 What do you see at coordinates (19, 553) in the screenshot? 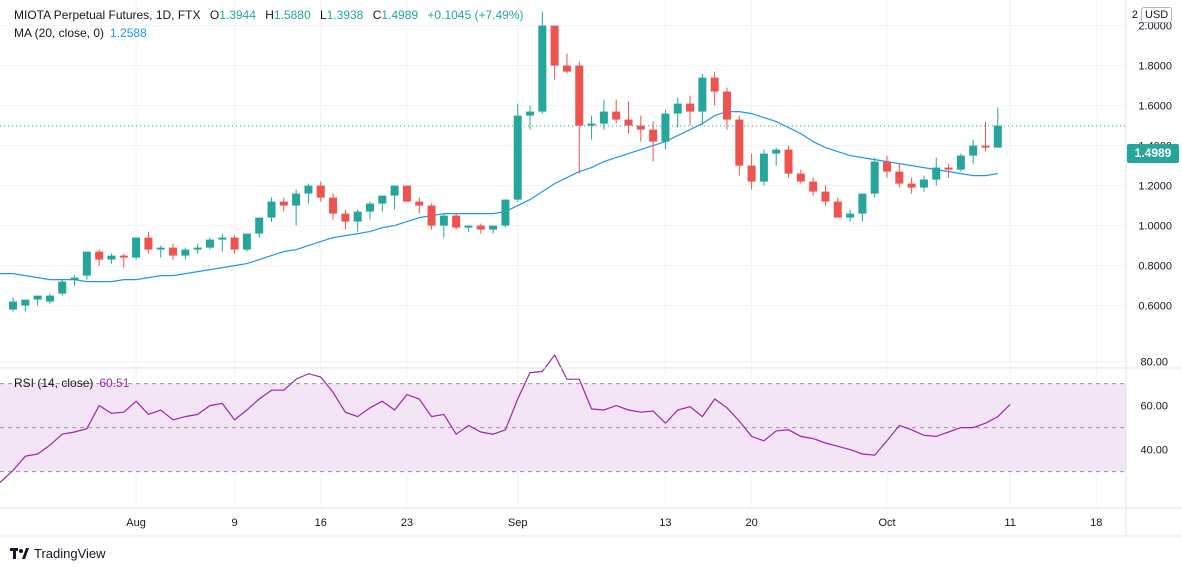
I see `tradingview-logo-icon` at bounding box center [19, 553].